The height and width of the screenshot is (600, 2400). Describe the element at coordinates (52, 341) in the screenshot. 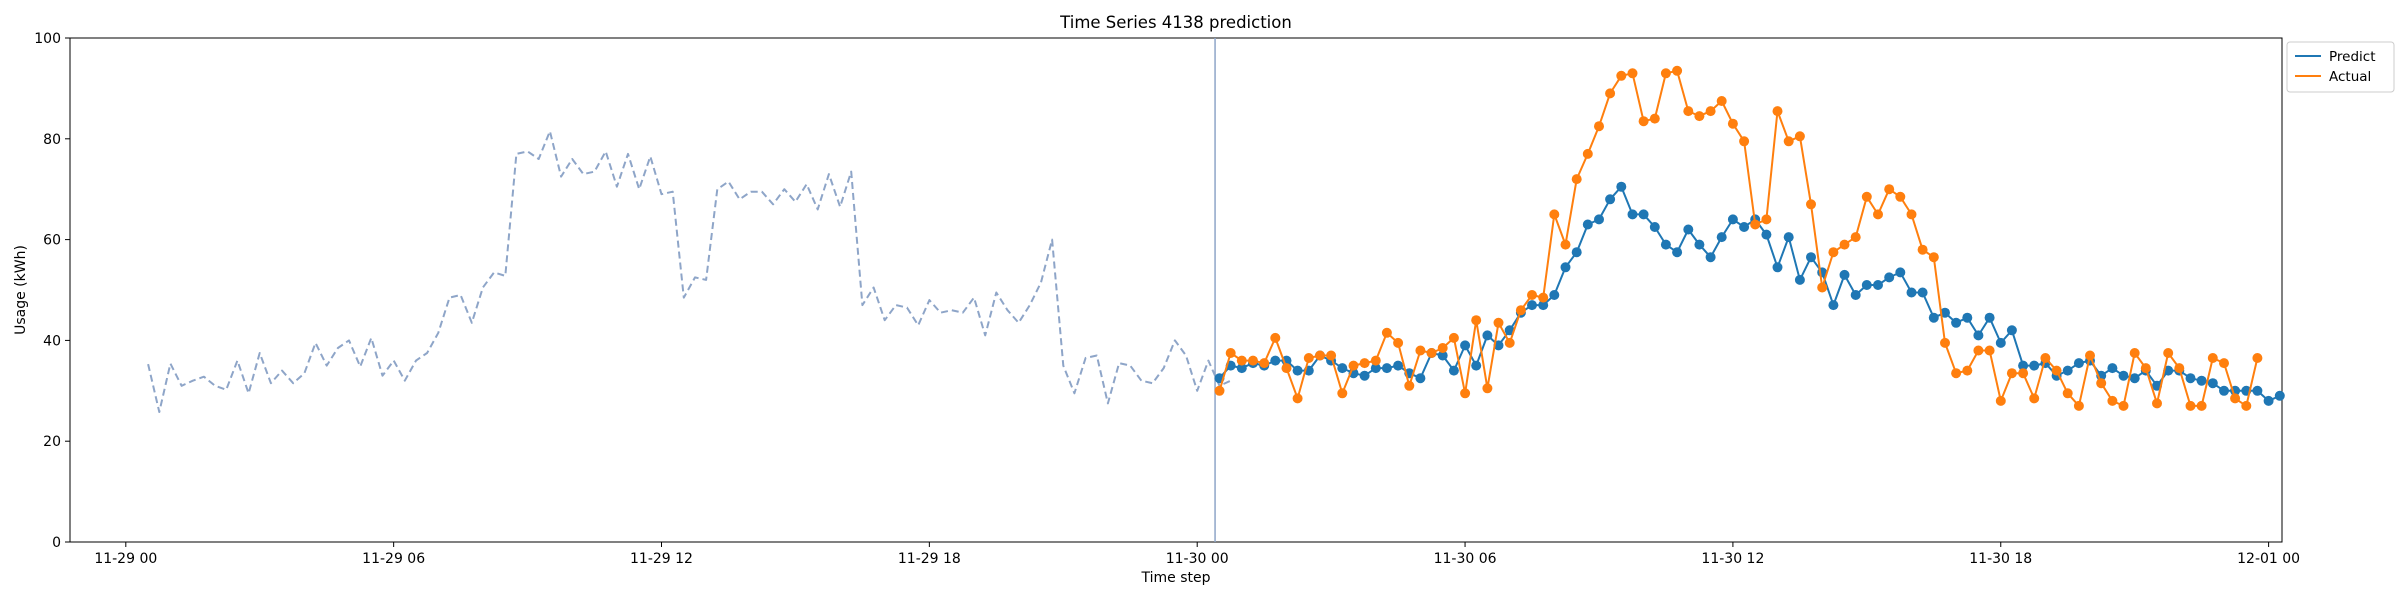

I see `y-tick-label: 40` at that location.